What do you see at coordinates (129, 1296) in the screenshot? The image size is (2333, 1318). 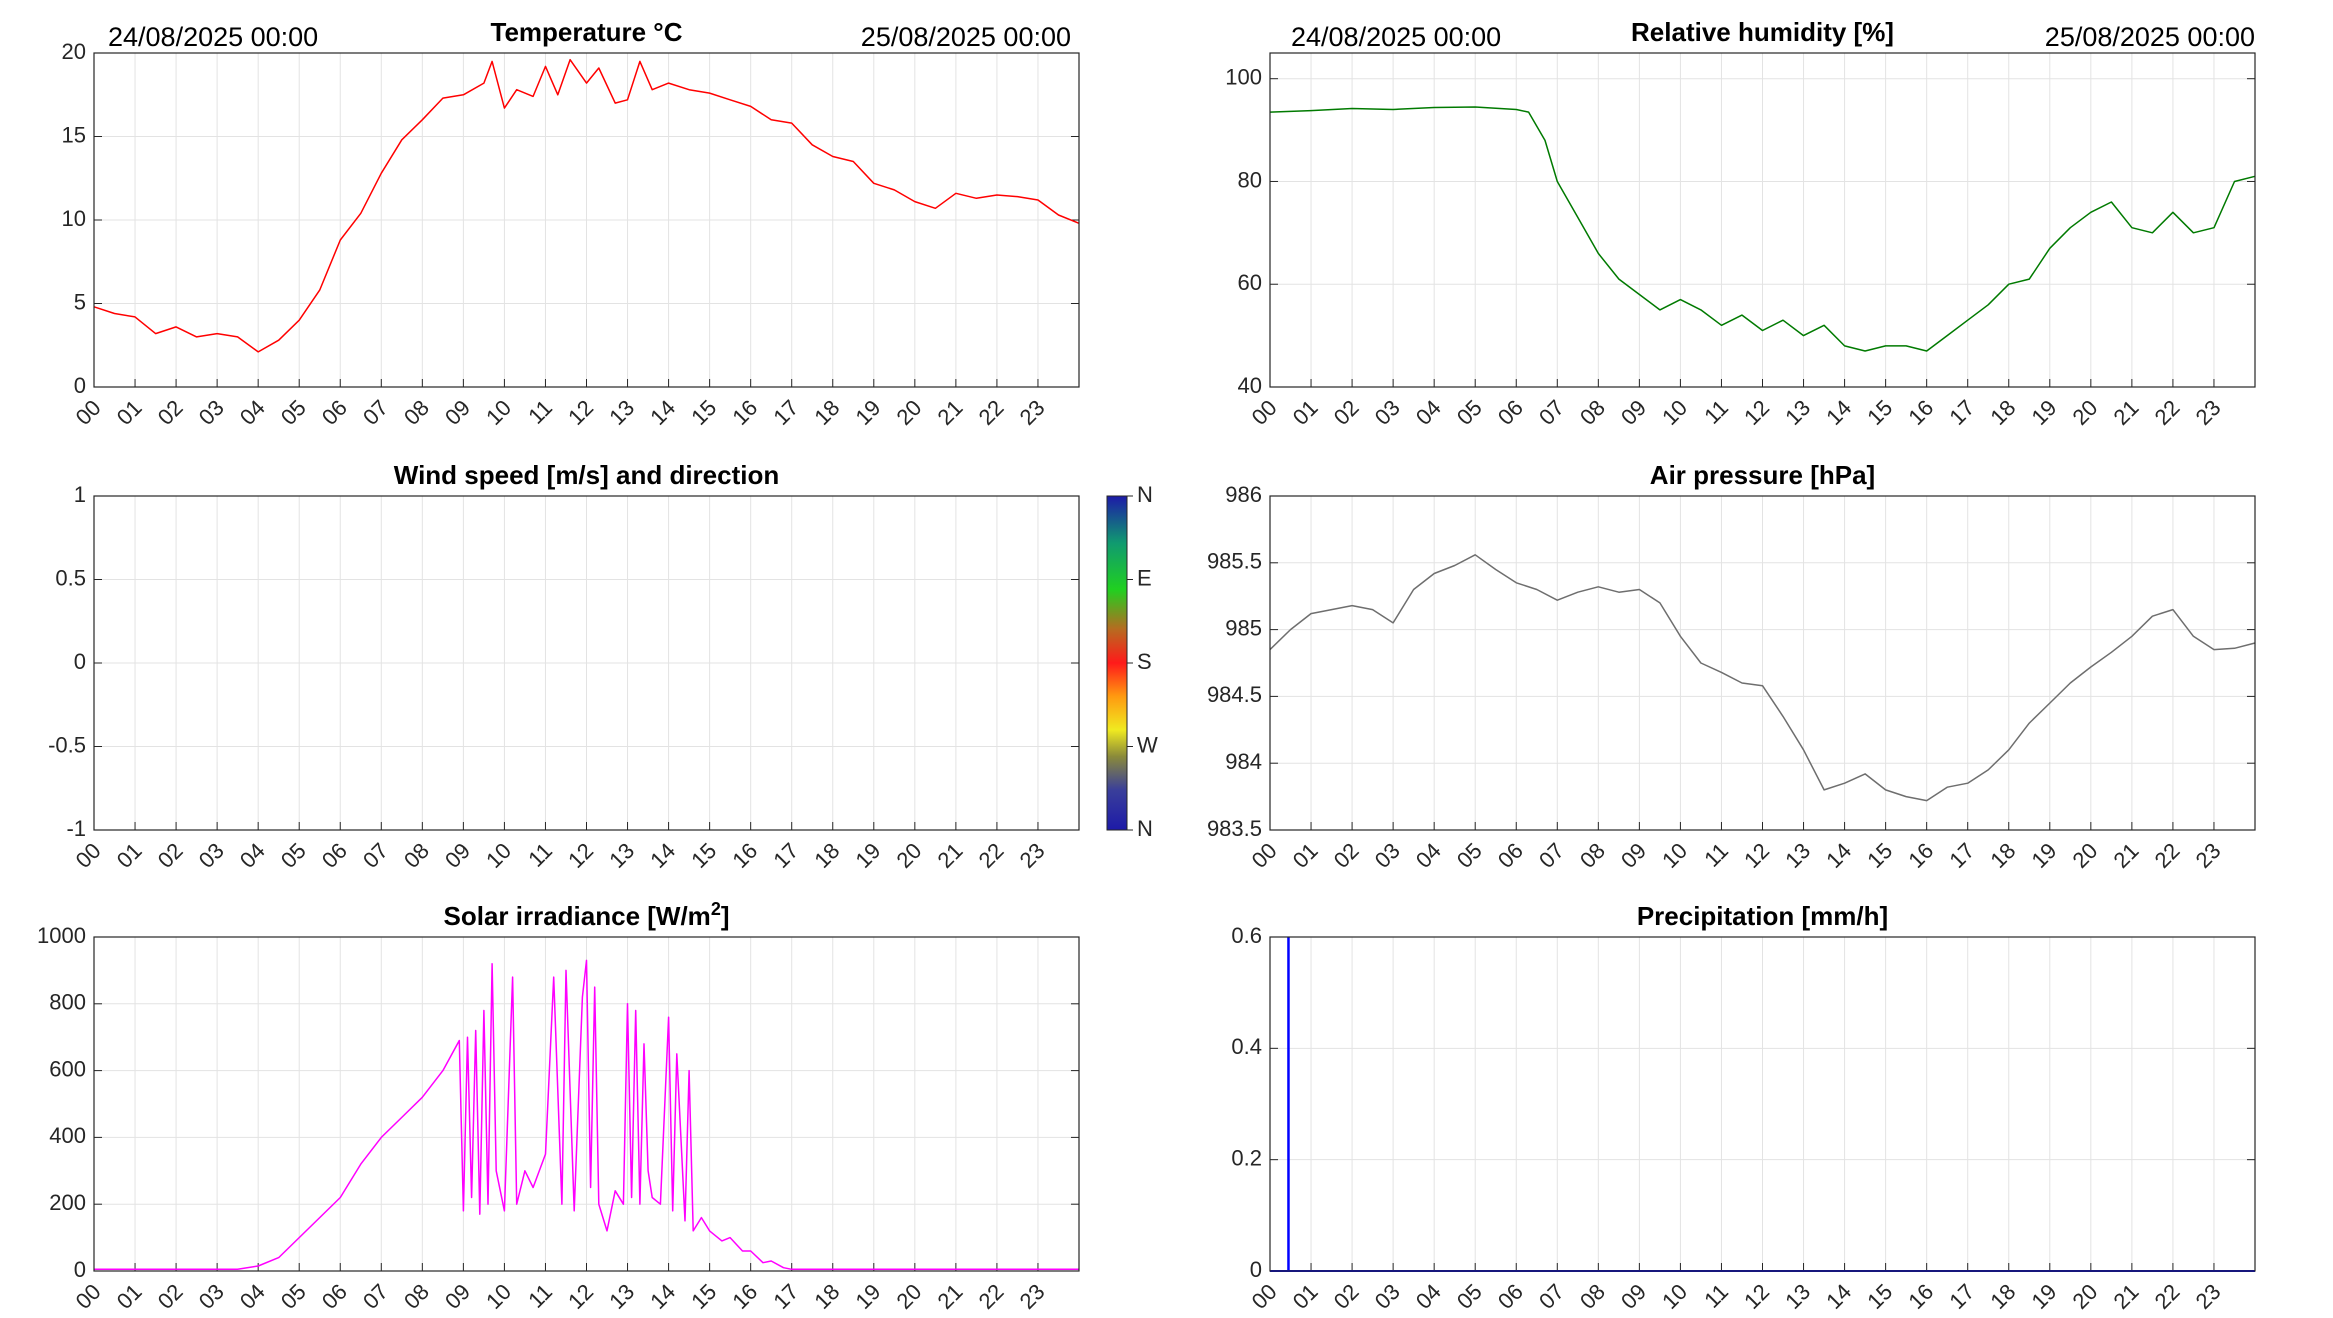 I see `irradiance-xtick-label: 01` at bounding box center [129, 1296].